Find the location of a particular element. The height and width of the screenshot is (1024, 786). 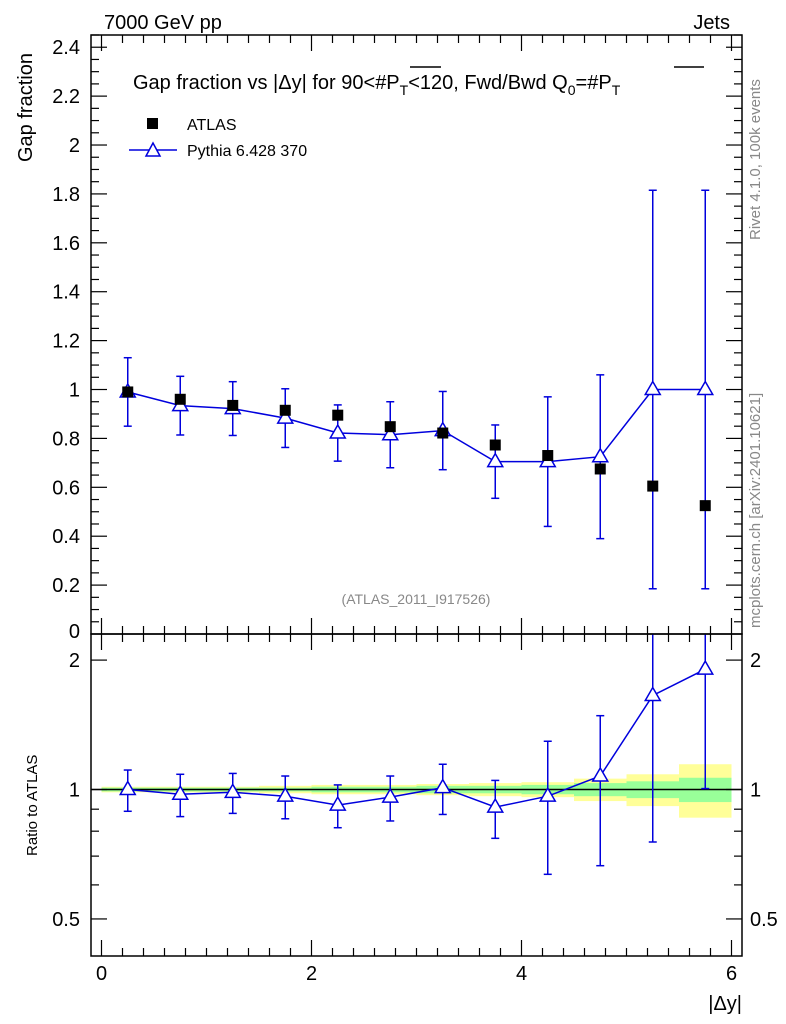

ratio-xlabel: |Δy| is located at coordinates (725, 1004).